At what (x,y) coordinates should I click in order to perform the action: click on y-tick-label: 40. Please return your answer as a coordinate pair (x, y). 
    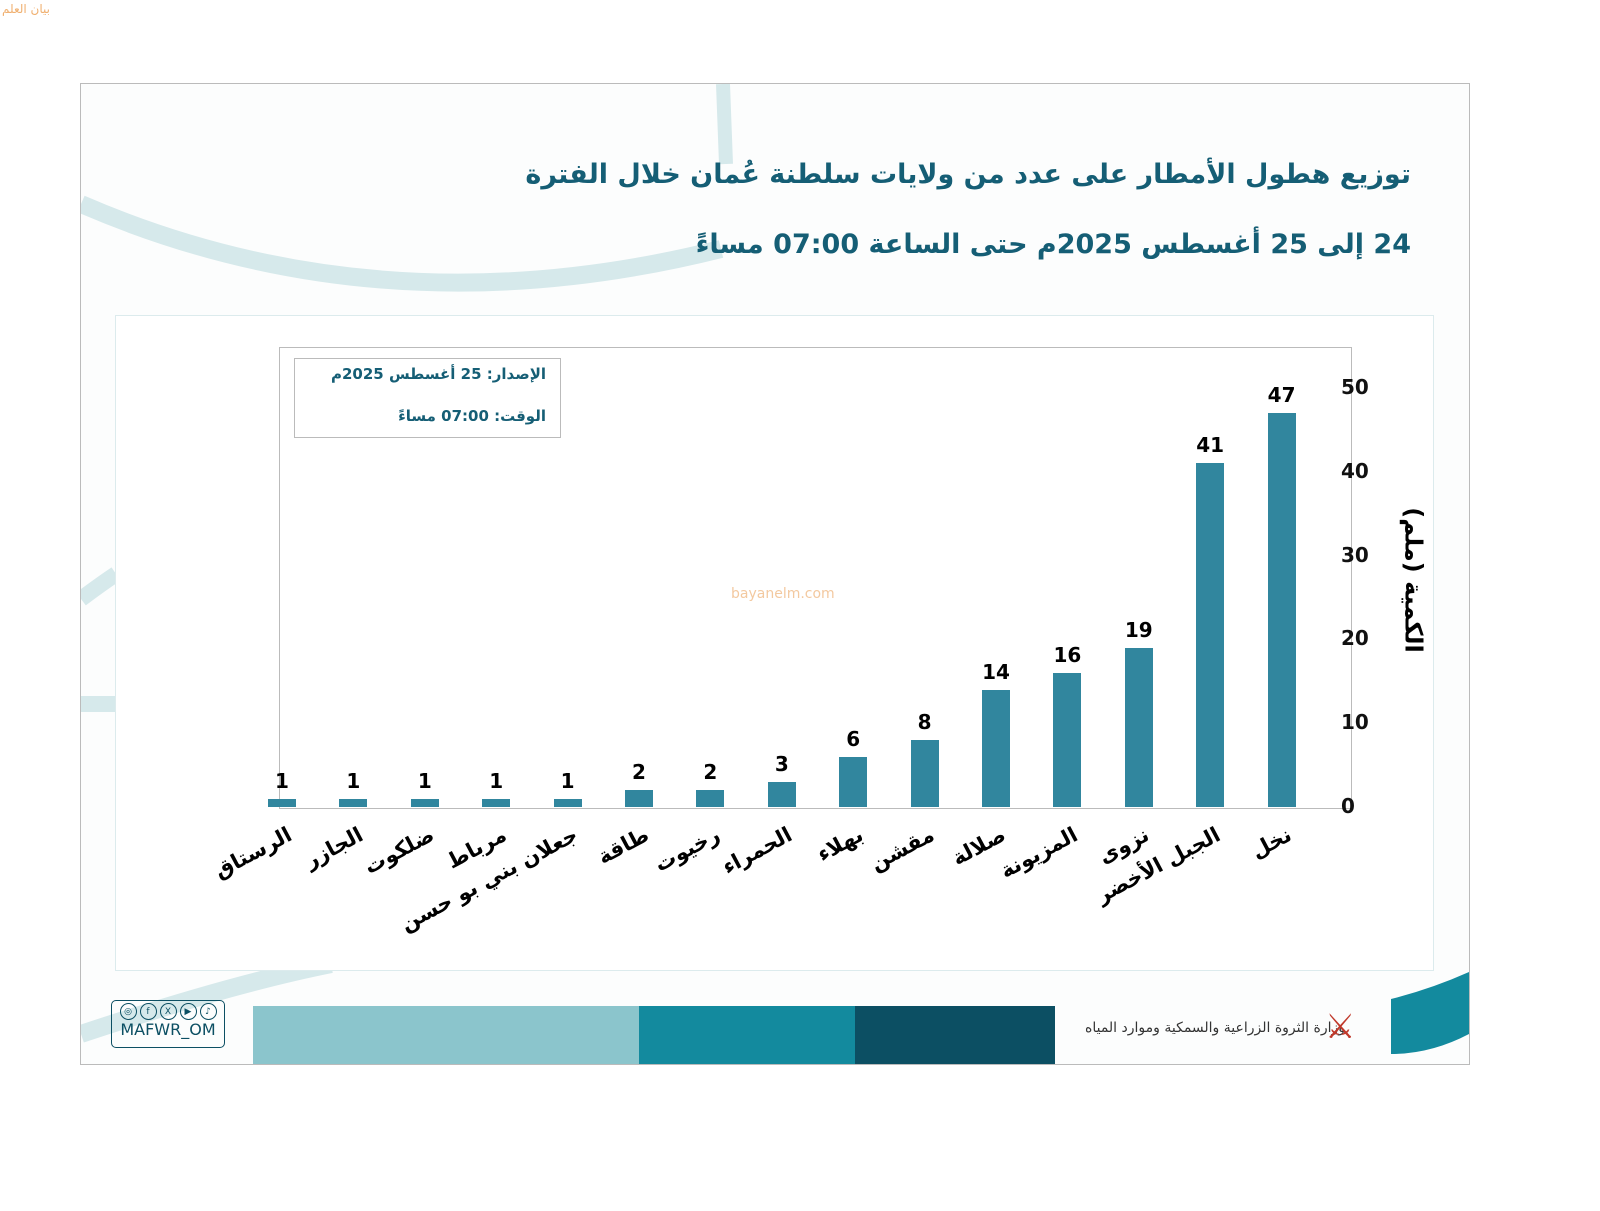
    Looking at the image, I should click on (1355, 470).